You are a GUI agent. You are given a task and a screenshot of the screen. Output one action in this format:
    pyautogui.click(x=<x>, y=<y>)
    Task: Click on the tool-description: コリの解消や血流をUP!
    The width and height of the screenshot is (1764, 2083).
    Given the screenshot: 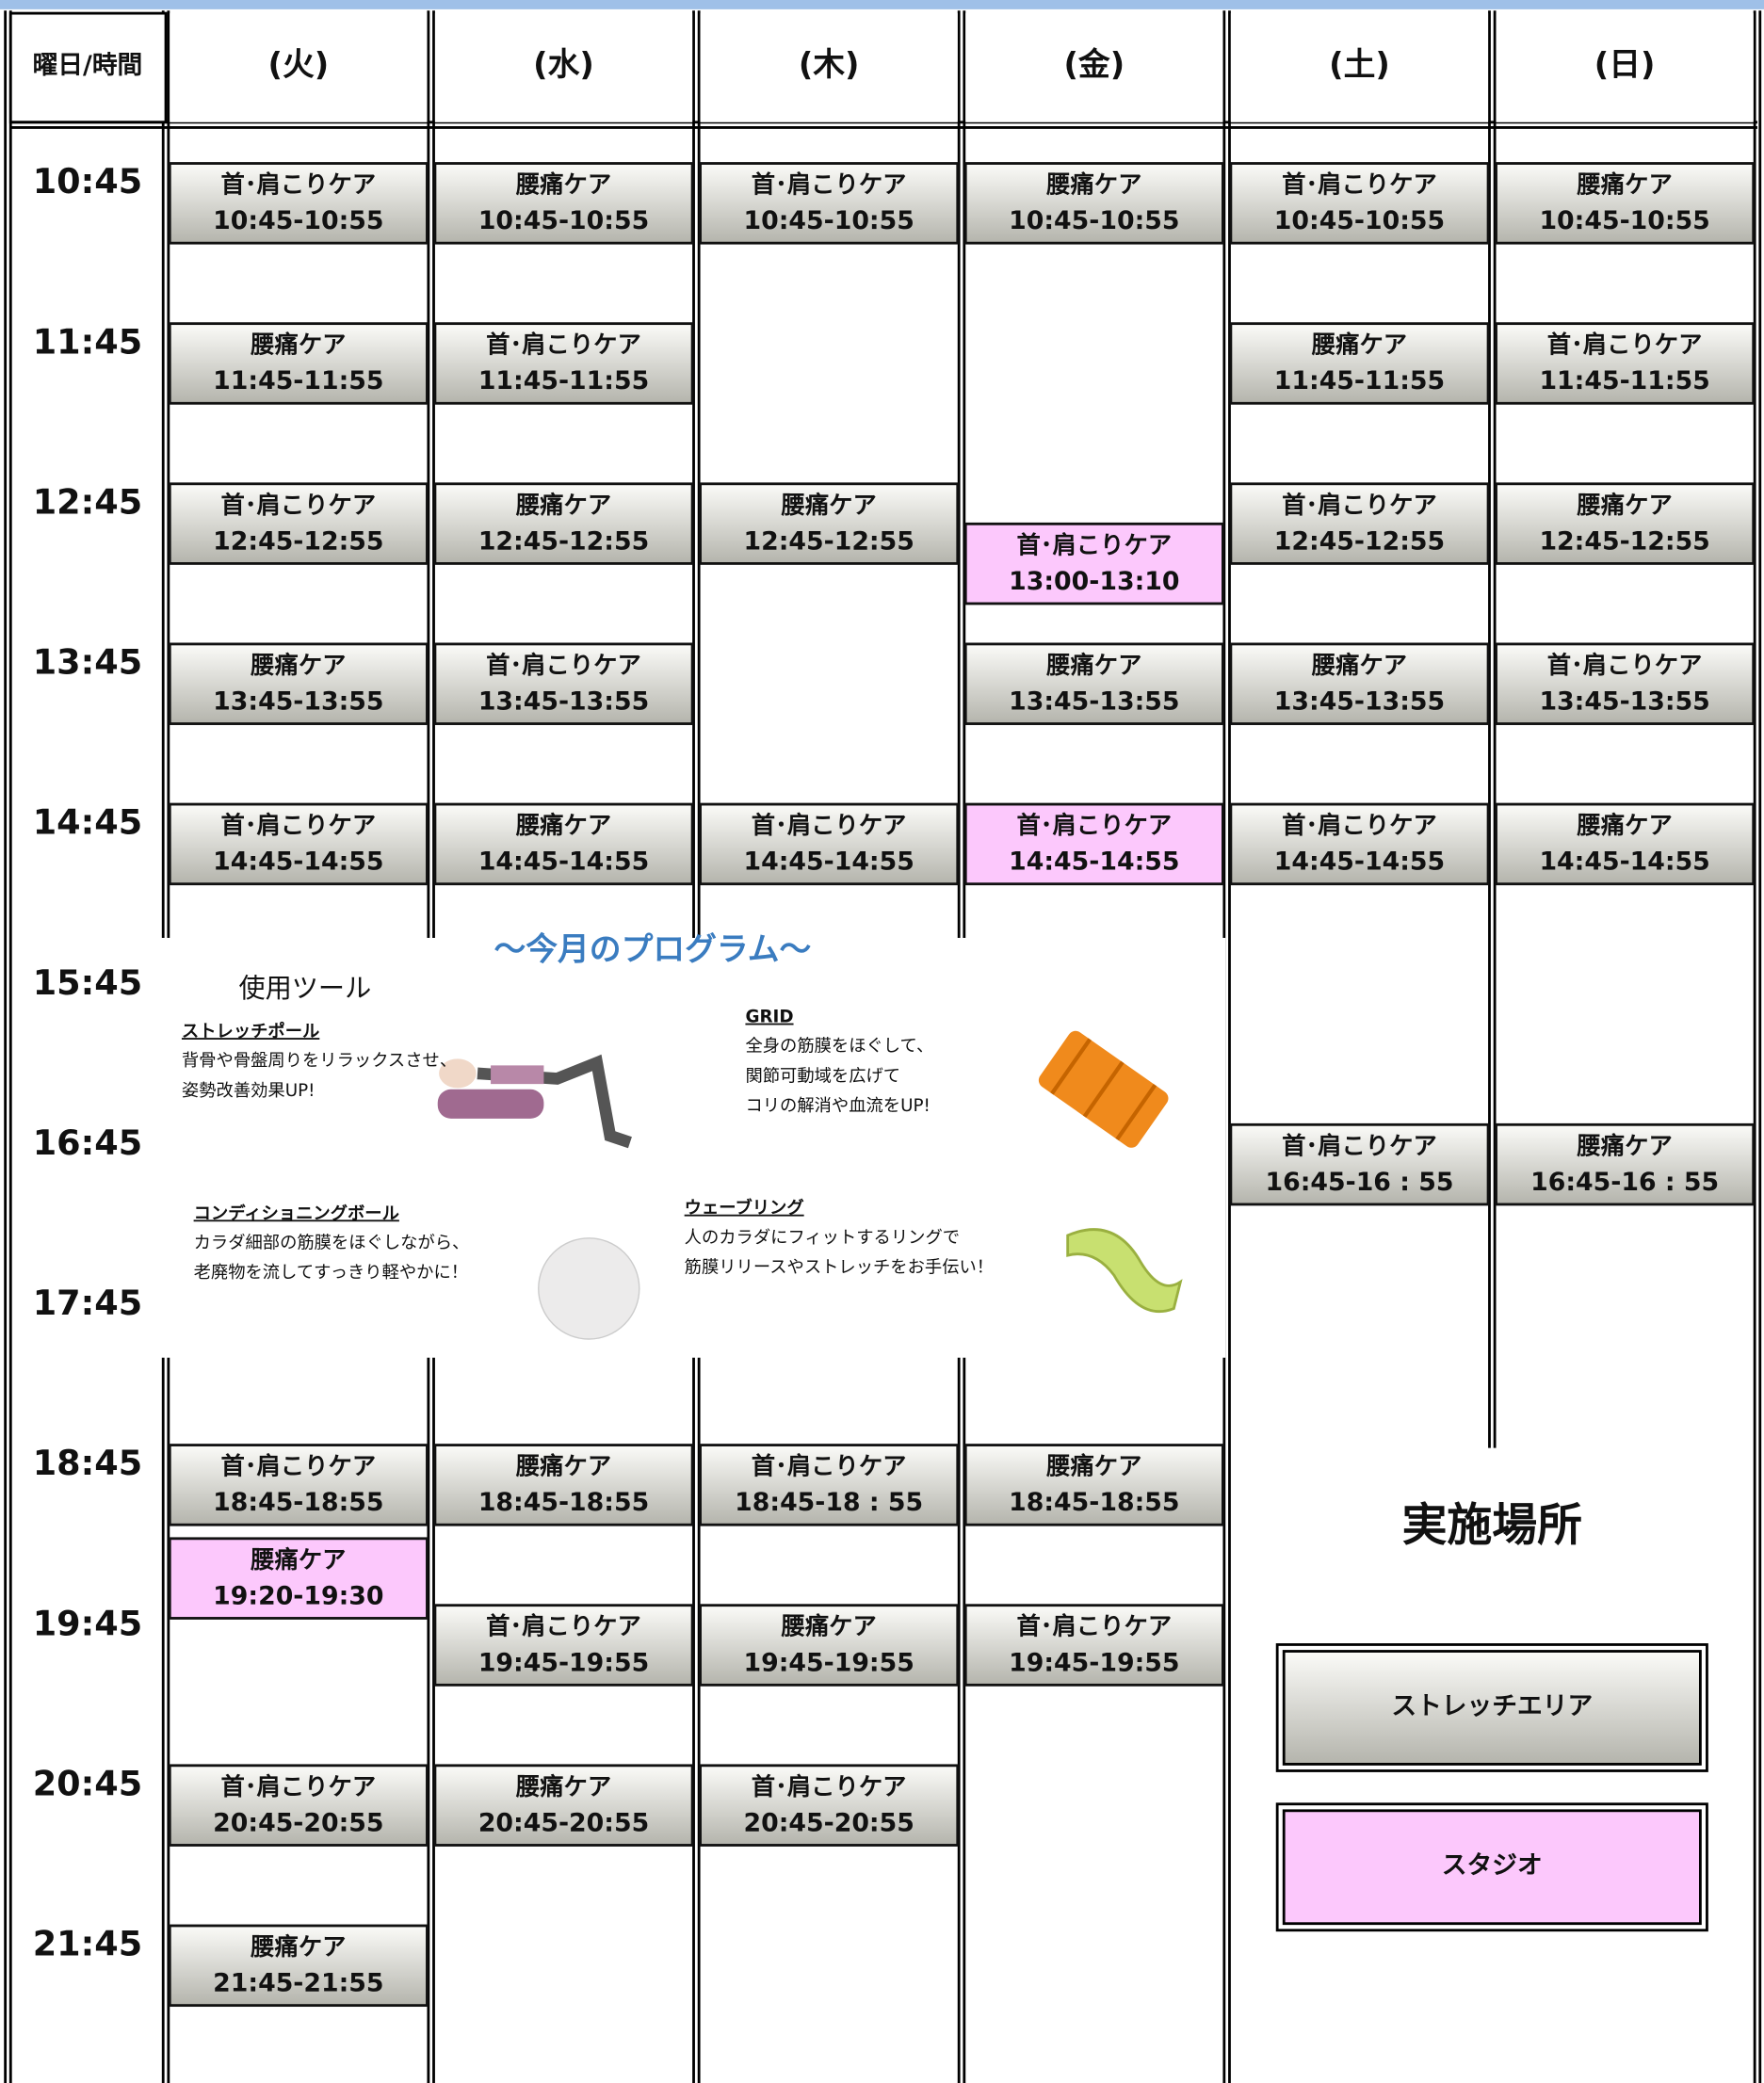 What is the action you would take?
    pyautogui.click(x=837, y=1106)
    